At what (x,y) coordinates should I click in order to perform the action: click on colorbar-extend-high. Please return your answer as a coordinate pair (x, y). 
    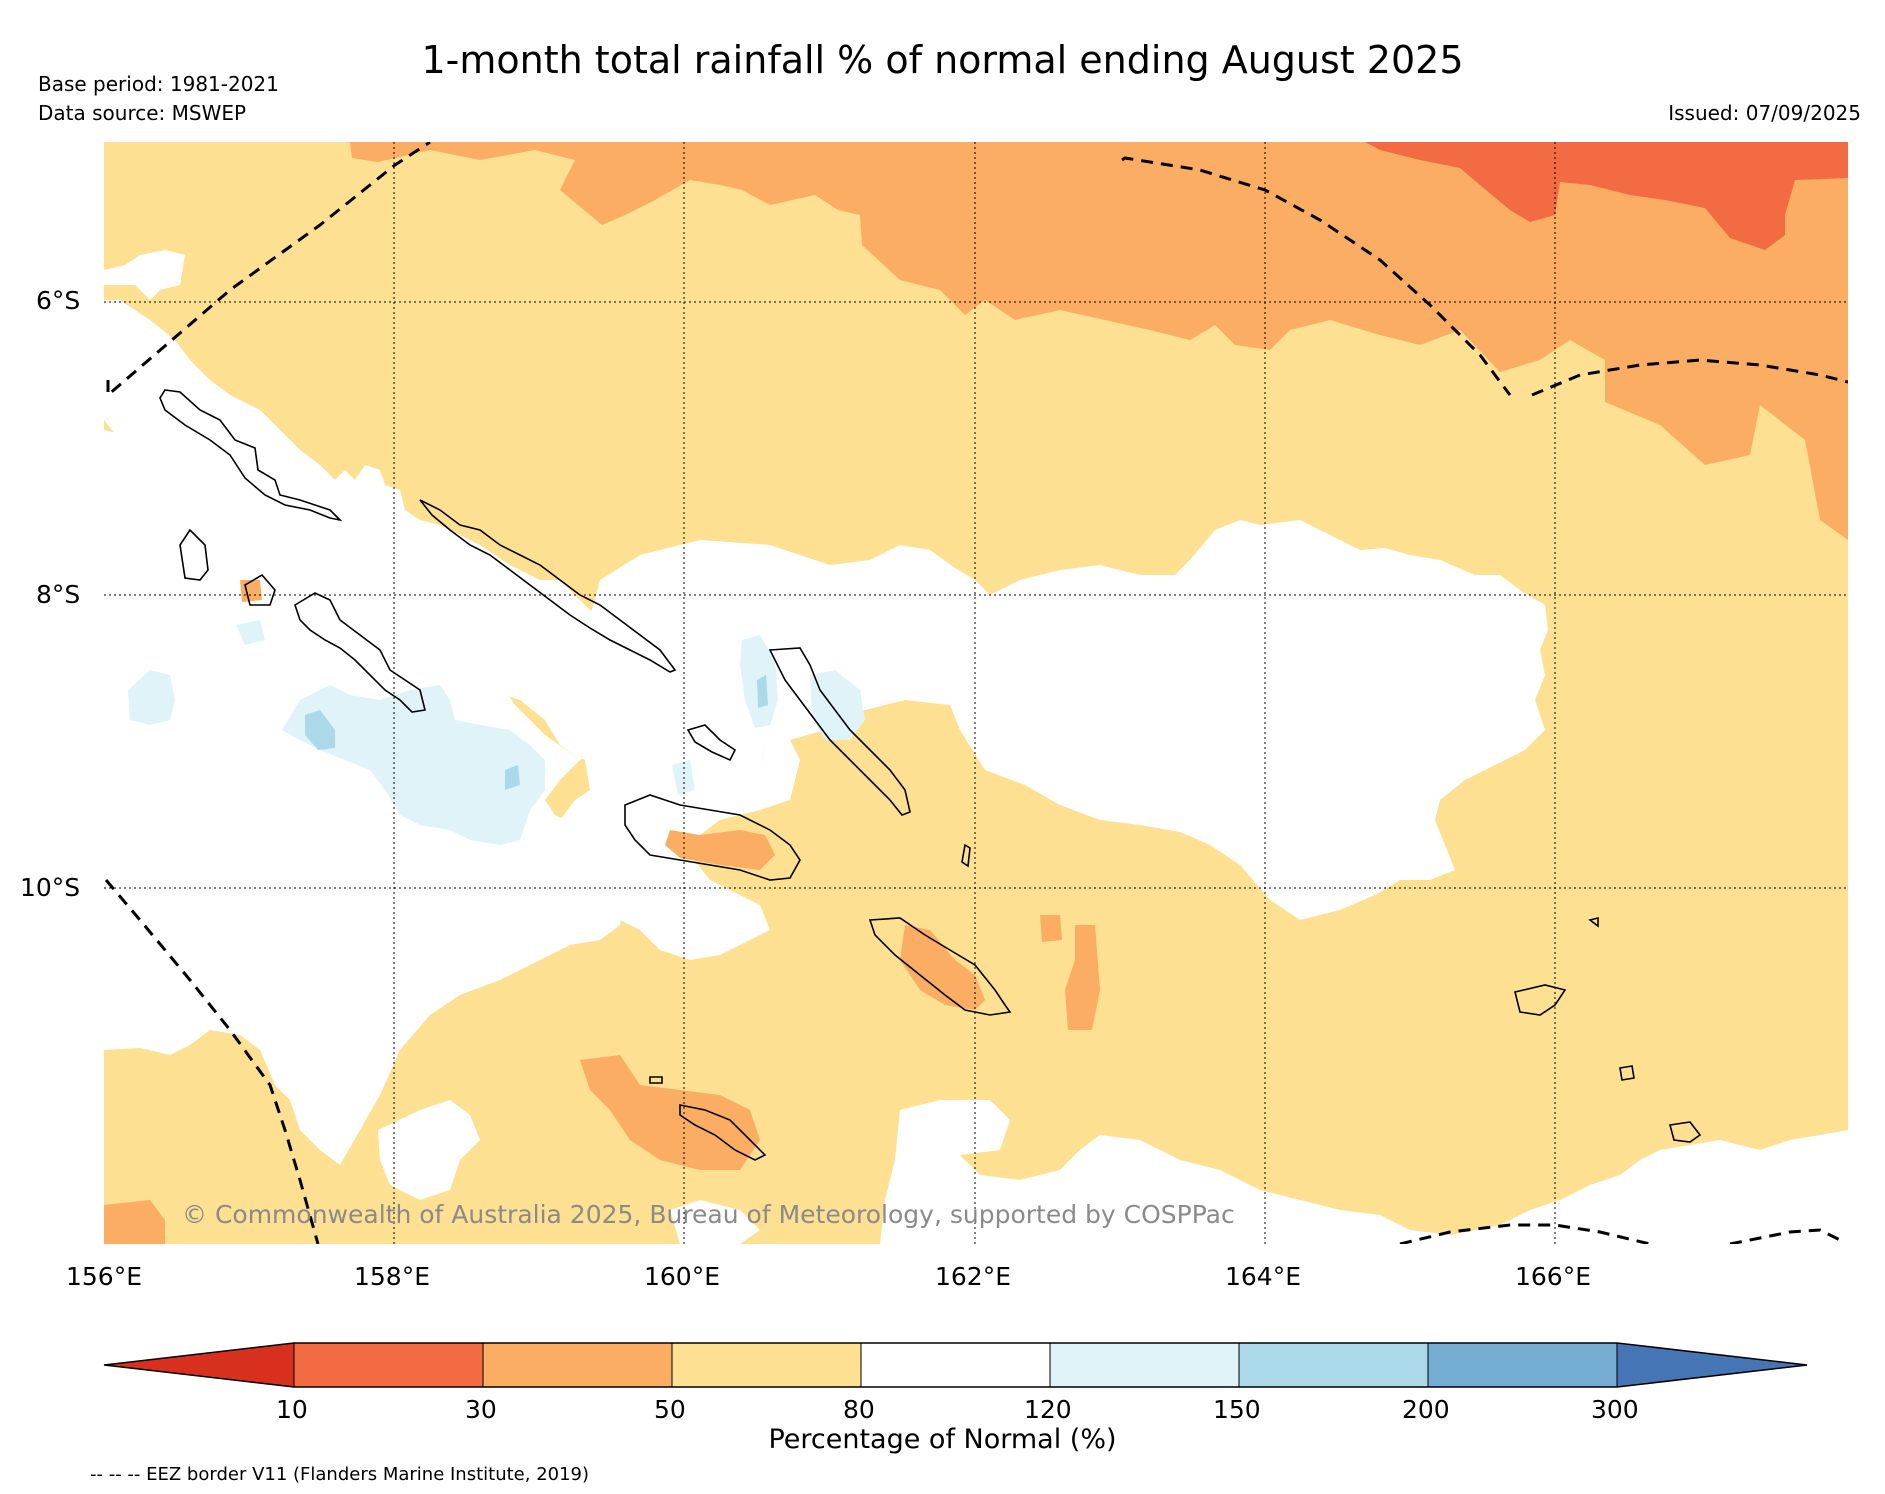
    Looking at the image, I should click on (1712, 1365).